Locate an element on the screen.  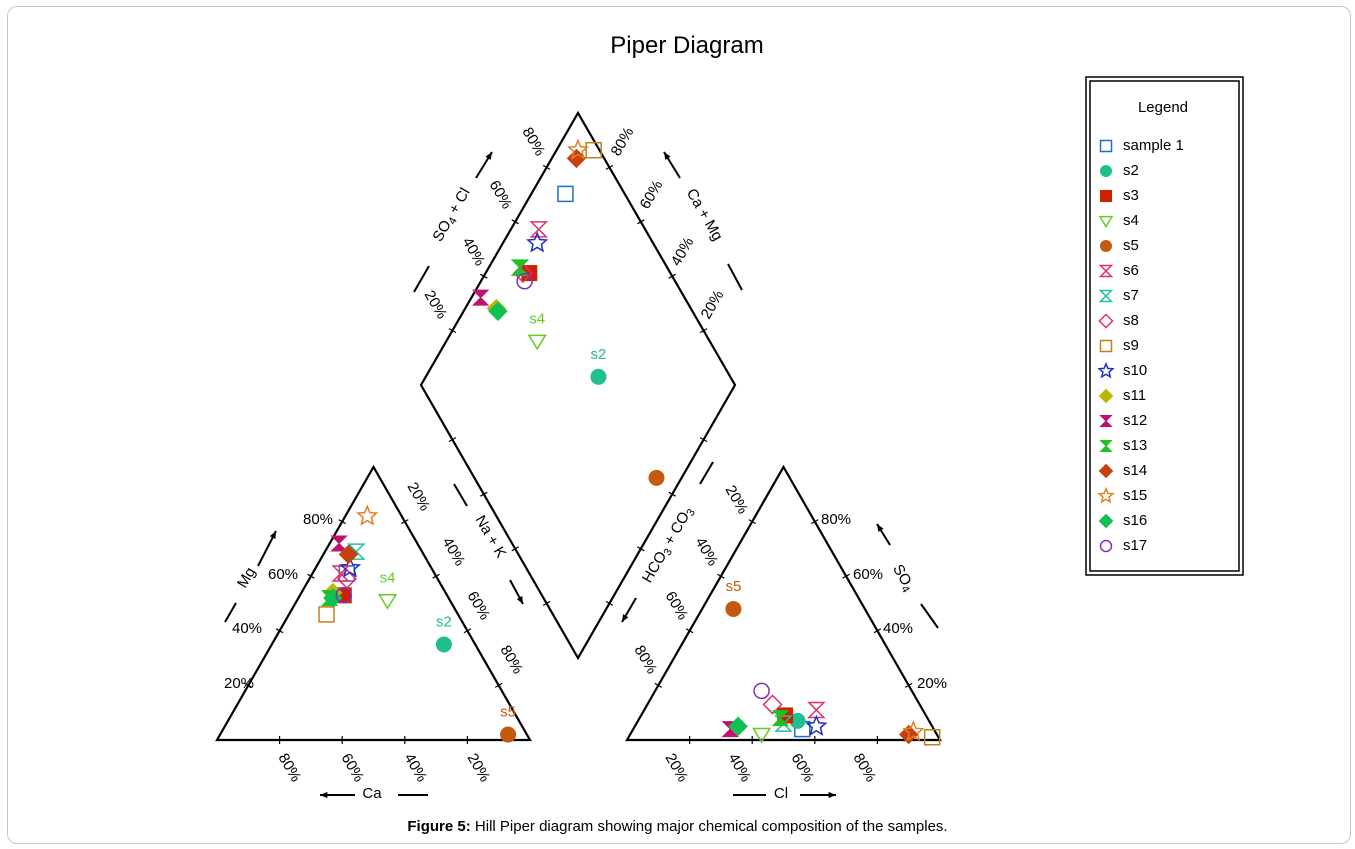
anion-left-tick-label: 60% is located at coordinates (677, 605).